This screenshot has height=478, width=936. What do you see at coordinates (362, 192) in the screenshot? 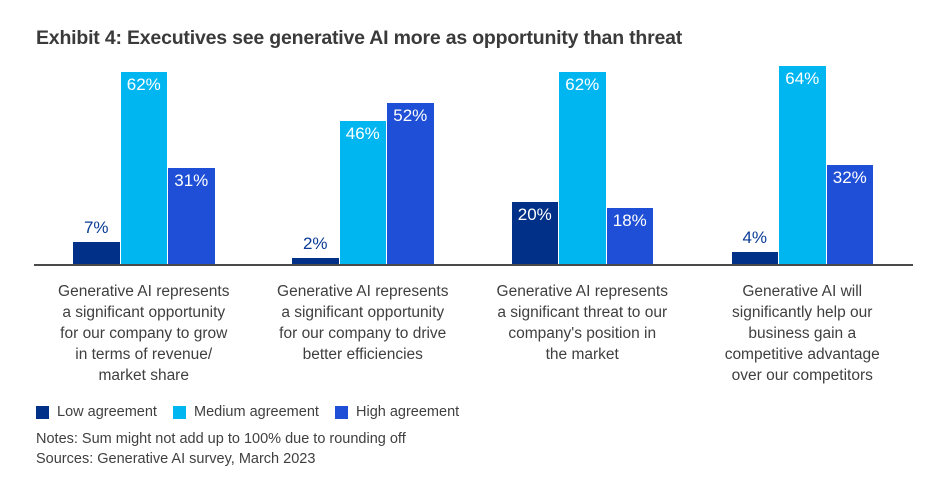
I see `bar-medium-group2: 46%` at bounding box center [362, 192].